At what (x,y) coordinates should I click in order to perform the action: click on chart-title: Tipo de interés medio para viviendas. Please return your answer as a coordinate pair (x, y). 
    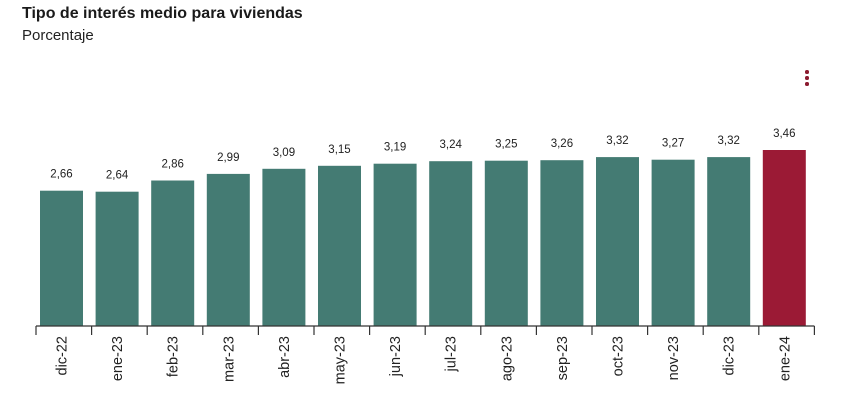
    Looking at the image, I should click on (162, 13).